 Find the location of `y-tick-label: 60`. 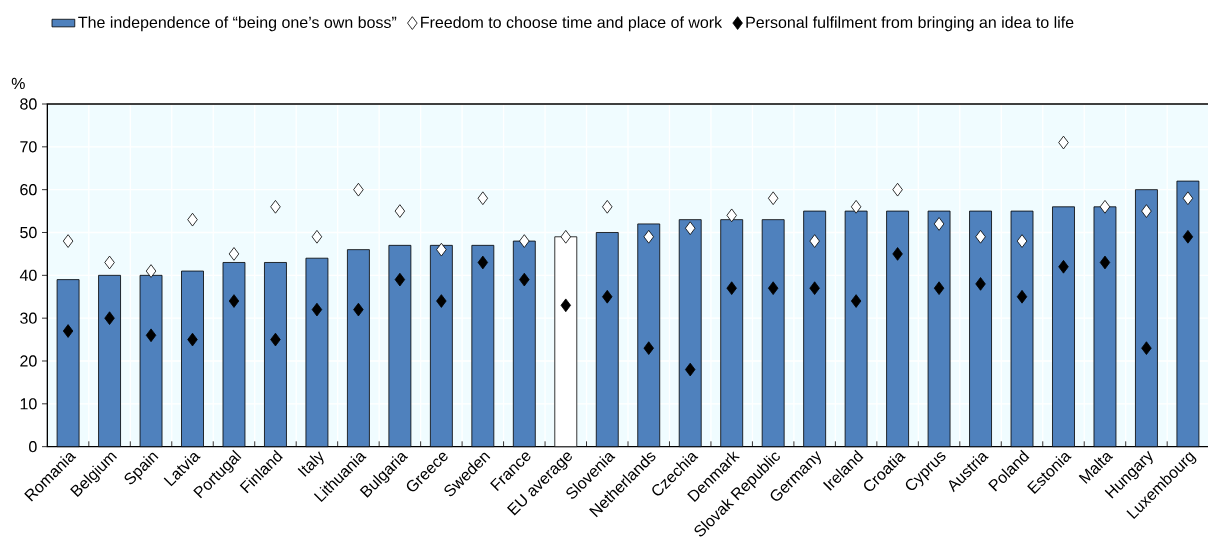

y-tick-label: 60 is located at coordinates (28, 190).